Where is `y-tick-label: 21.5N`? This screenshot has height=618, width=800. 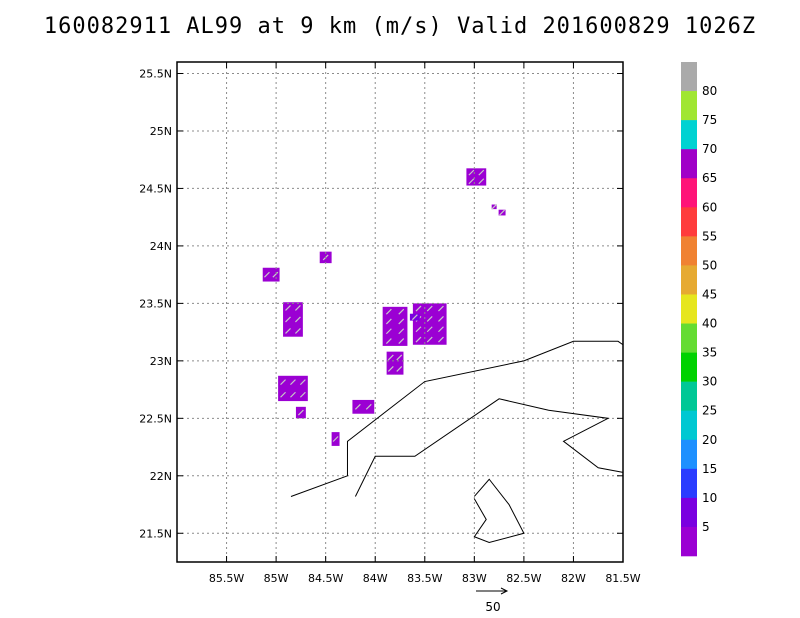
y-tick-label: 21.5N is located at coordinates (155, 533).